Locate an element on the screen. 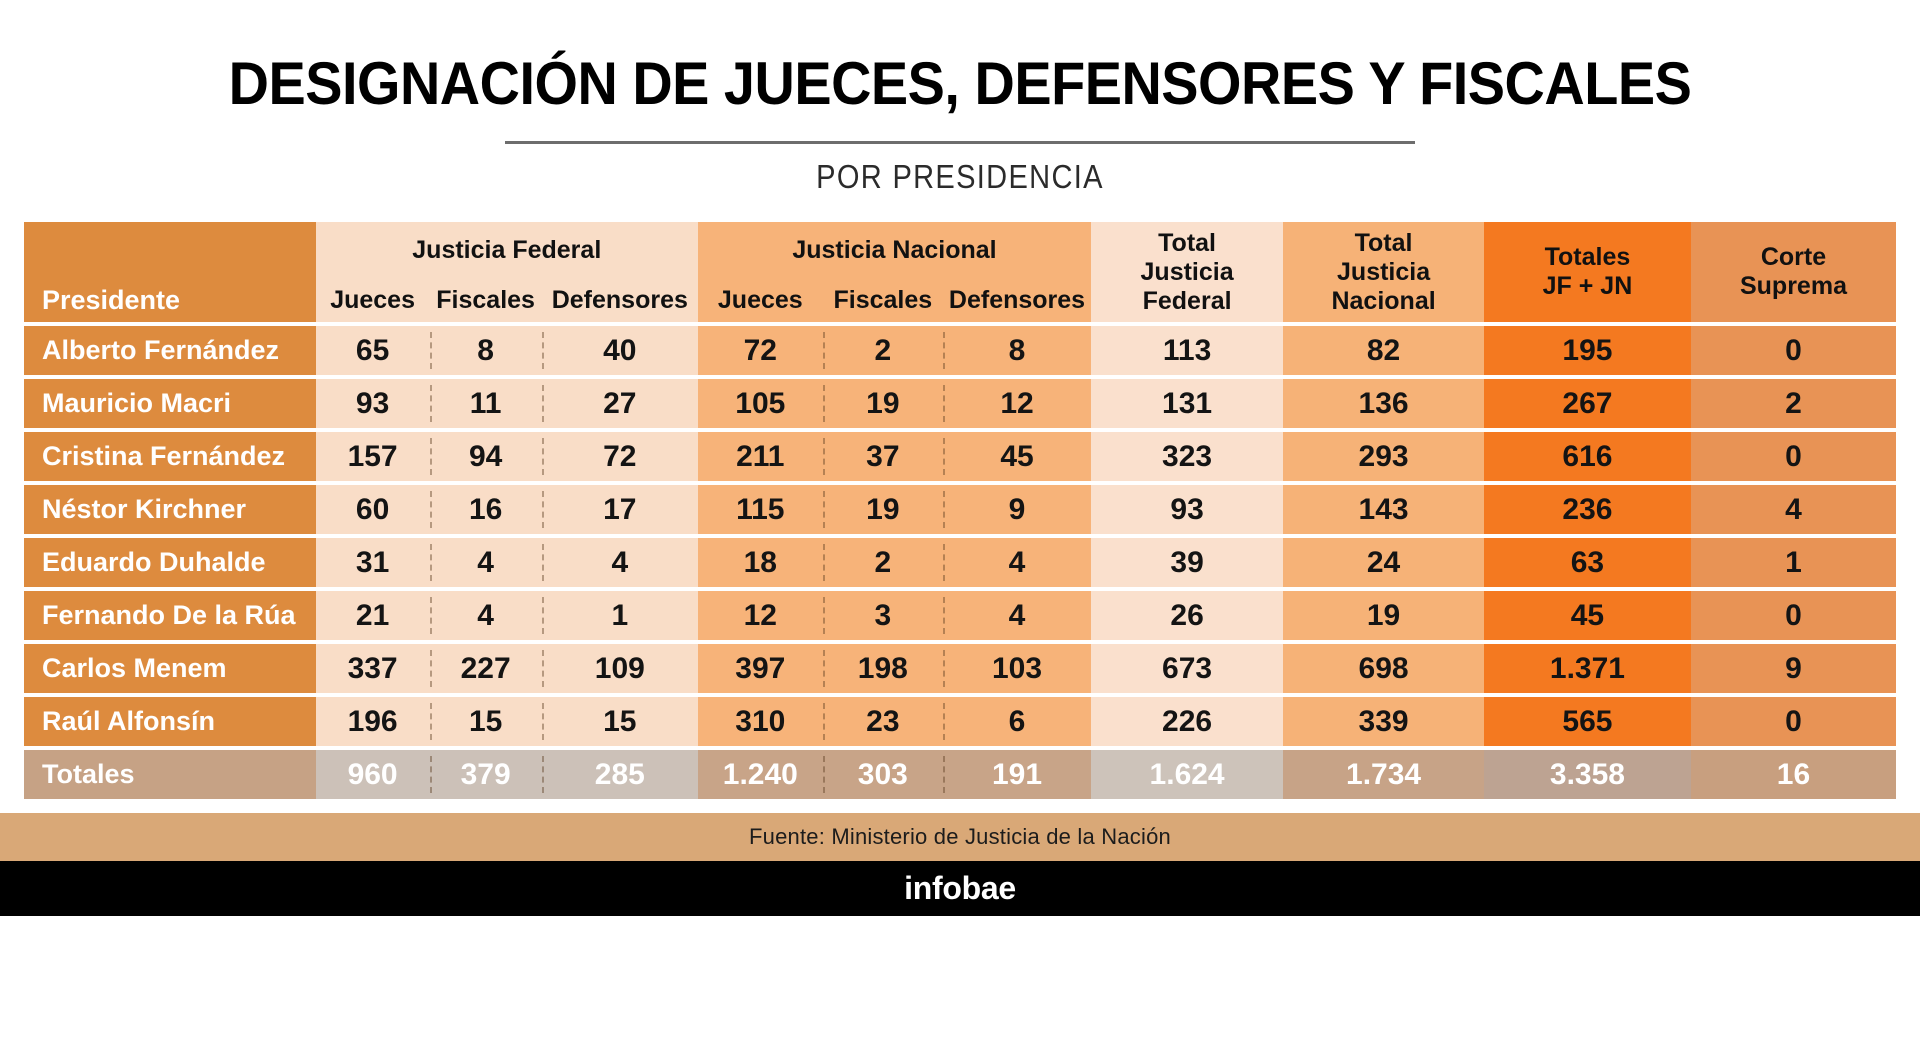 The image size is (1920, 1045). cell-jf-defensores: 1 is located at coordinates (619, 615).